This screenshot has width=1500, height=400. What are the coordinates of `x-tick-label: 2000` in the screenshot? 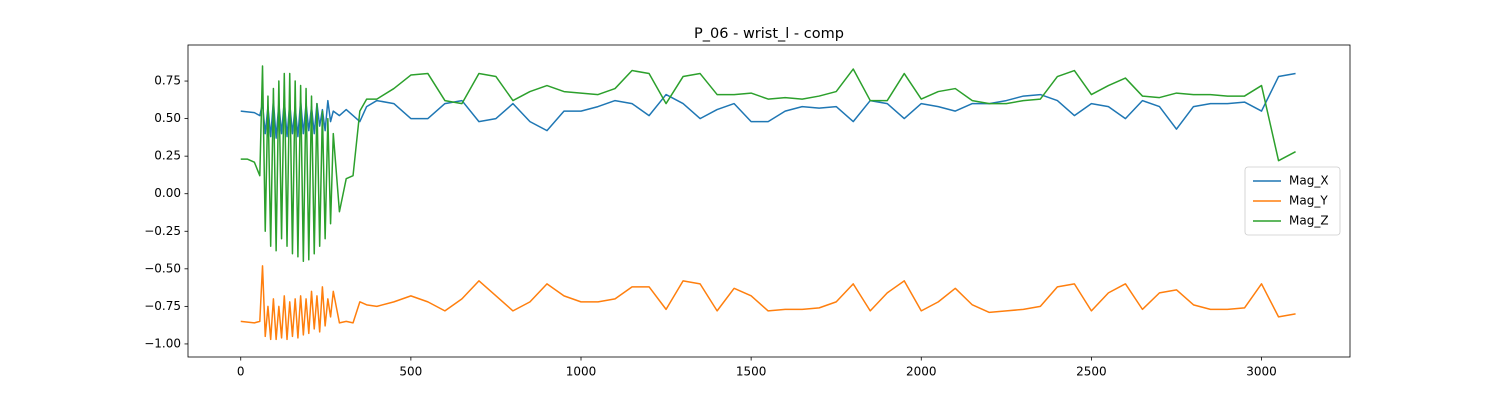 It's located at (921, 372).